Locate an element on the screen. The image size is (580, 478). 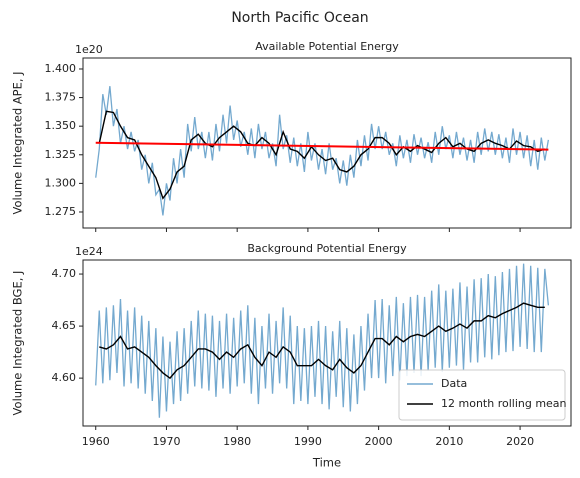
figure-title: North Pacific Ocean is located at coordinates (299, 18).